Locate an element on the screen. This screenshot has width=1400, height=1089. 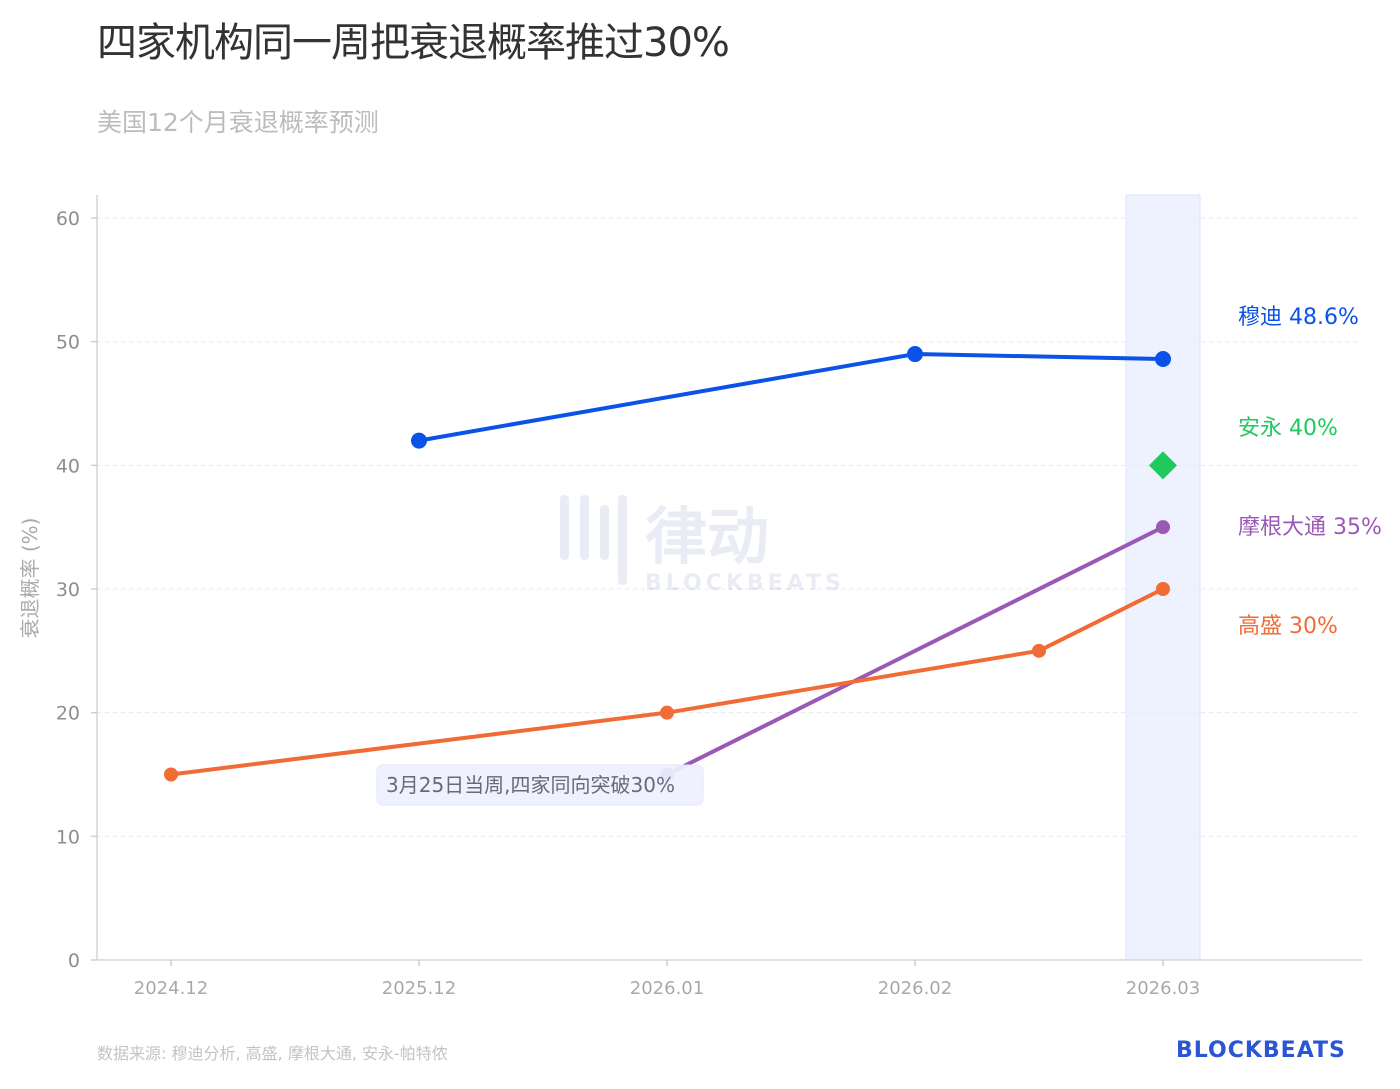
highlight-band is located at coordinates (1163, 577).